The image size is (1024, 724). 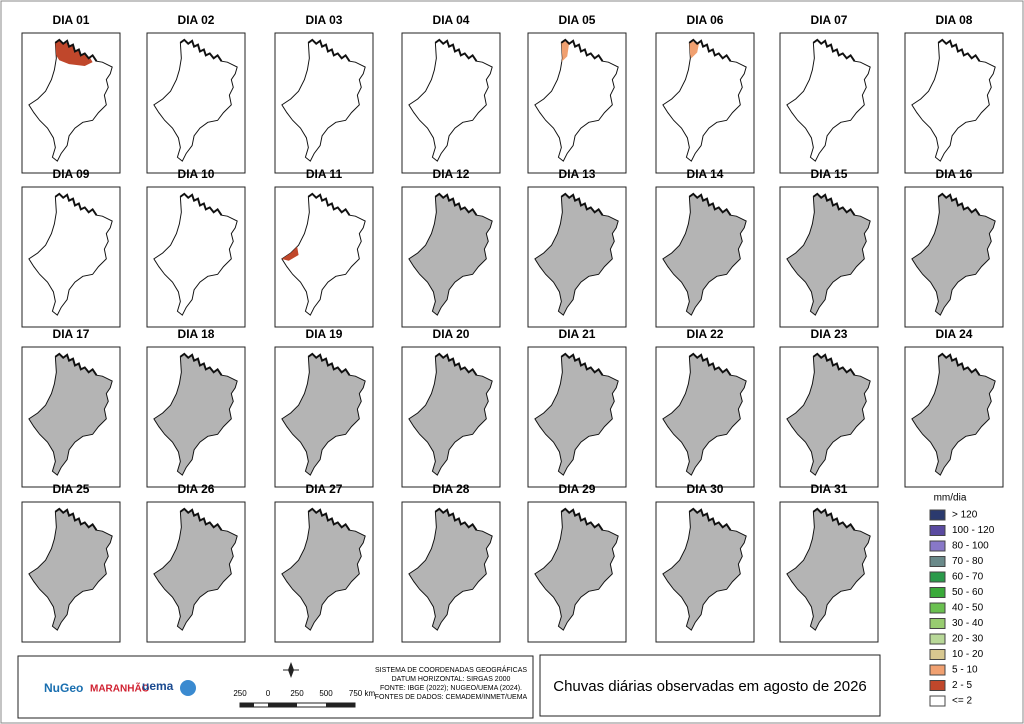 What do you see at coordinates (965, 515) in the screenshot?
I see `legend-label: > 120` at bounding box center [965, 515].